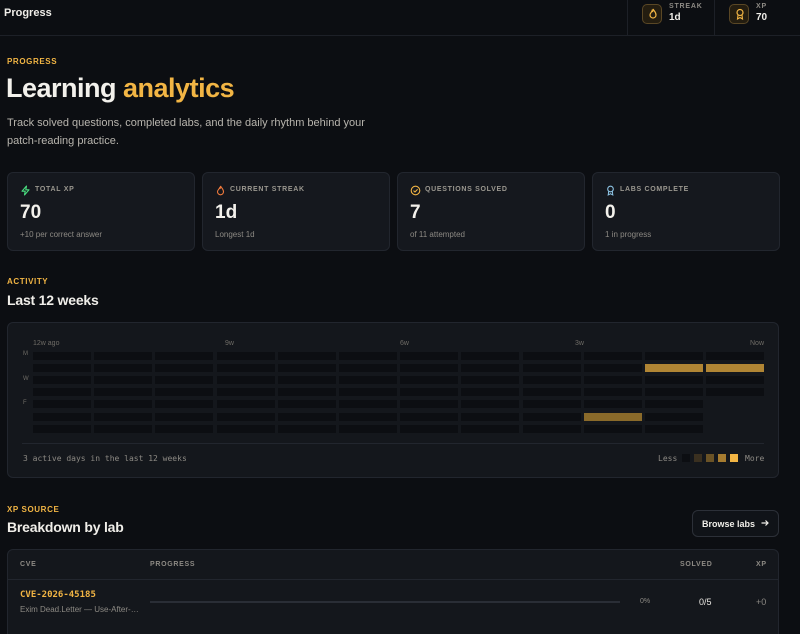 The height and width of the screenshot is (634, 800). Describe the element at coordinates (491, 211) in the screenshot. I see `stat-card-questions-solved: QUESTIONS SOLVED 7 of 11 attempted` at that location.